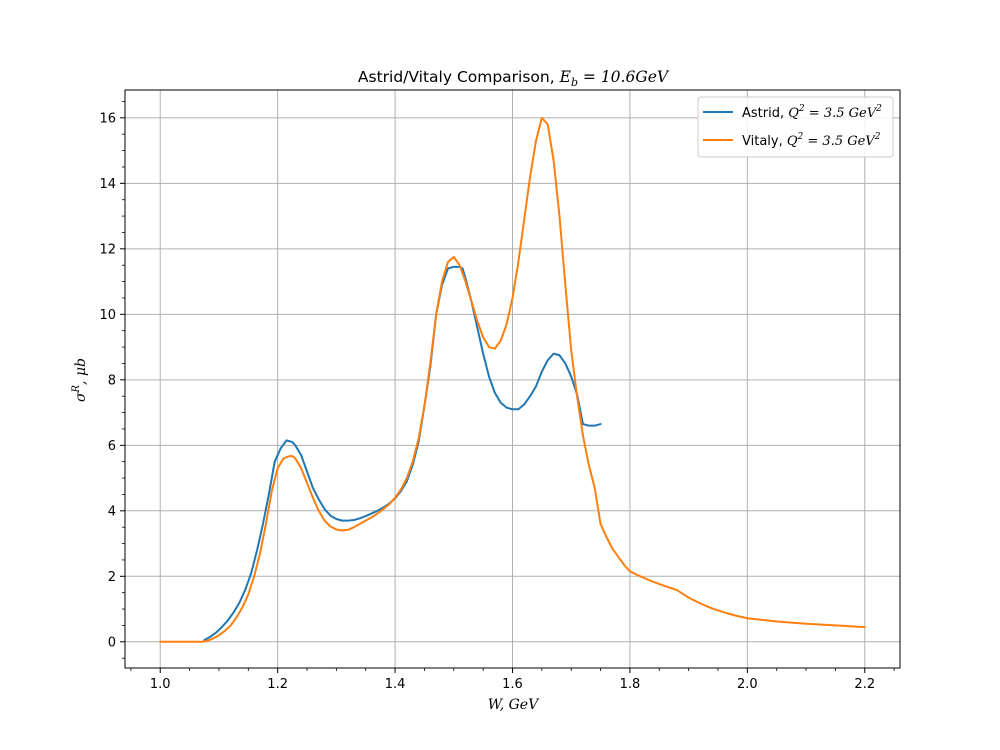  Describe the element at coordinates (107, 249) in the screenshot. I see `y-tick-label: 12` at that location.